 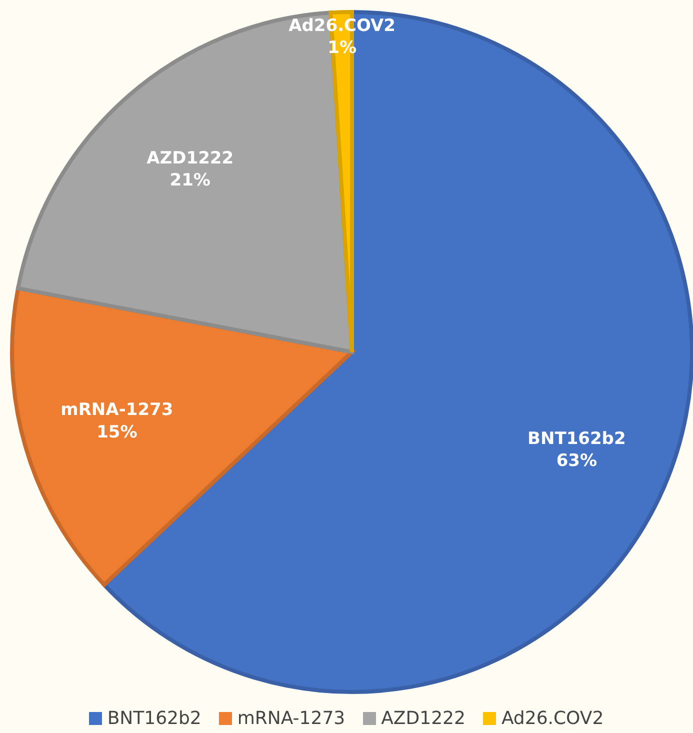 I want to click on data-label: 15%, so click(x=117, y=432).